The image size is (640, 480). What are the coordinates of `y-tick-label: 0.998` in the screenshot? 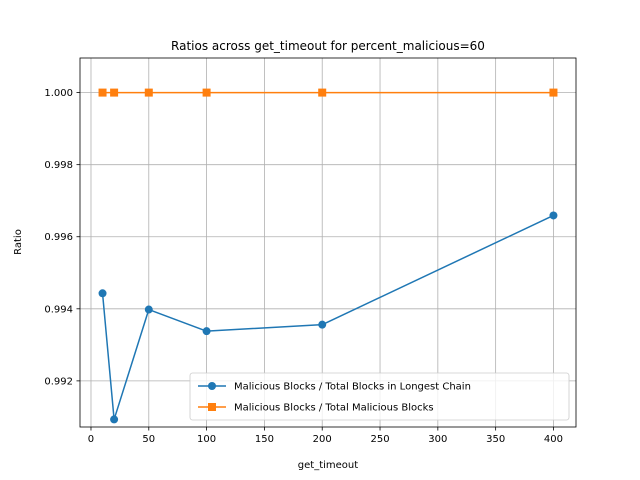 It's located at (58, 165).